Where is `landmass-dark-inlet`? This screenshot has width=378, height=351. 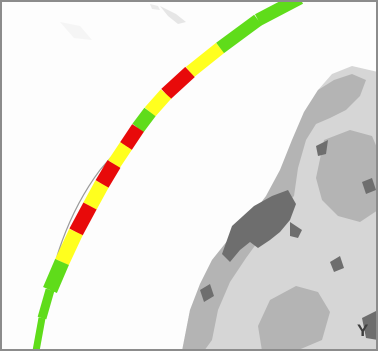 landmass-dark-inlet is located at coordinates (296, 230).